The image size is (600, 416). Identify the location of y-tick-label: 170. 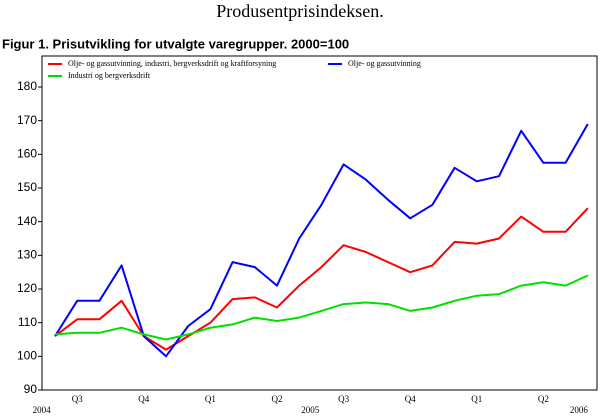
(27, 120).